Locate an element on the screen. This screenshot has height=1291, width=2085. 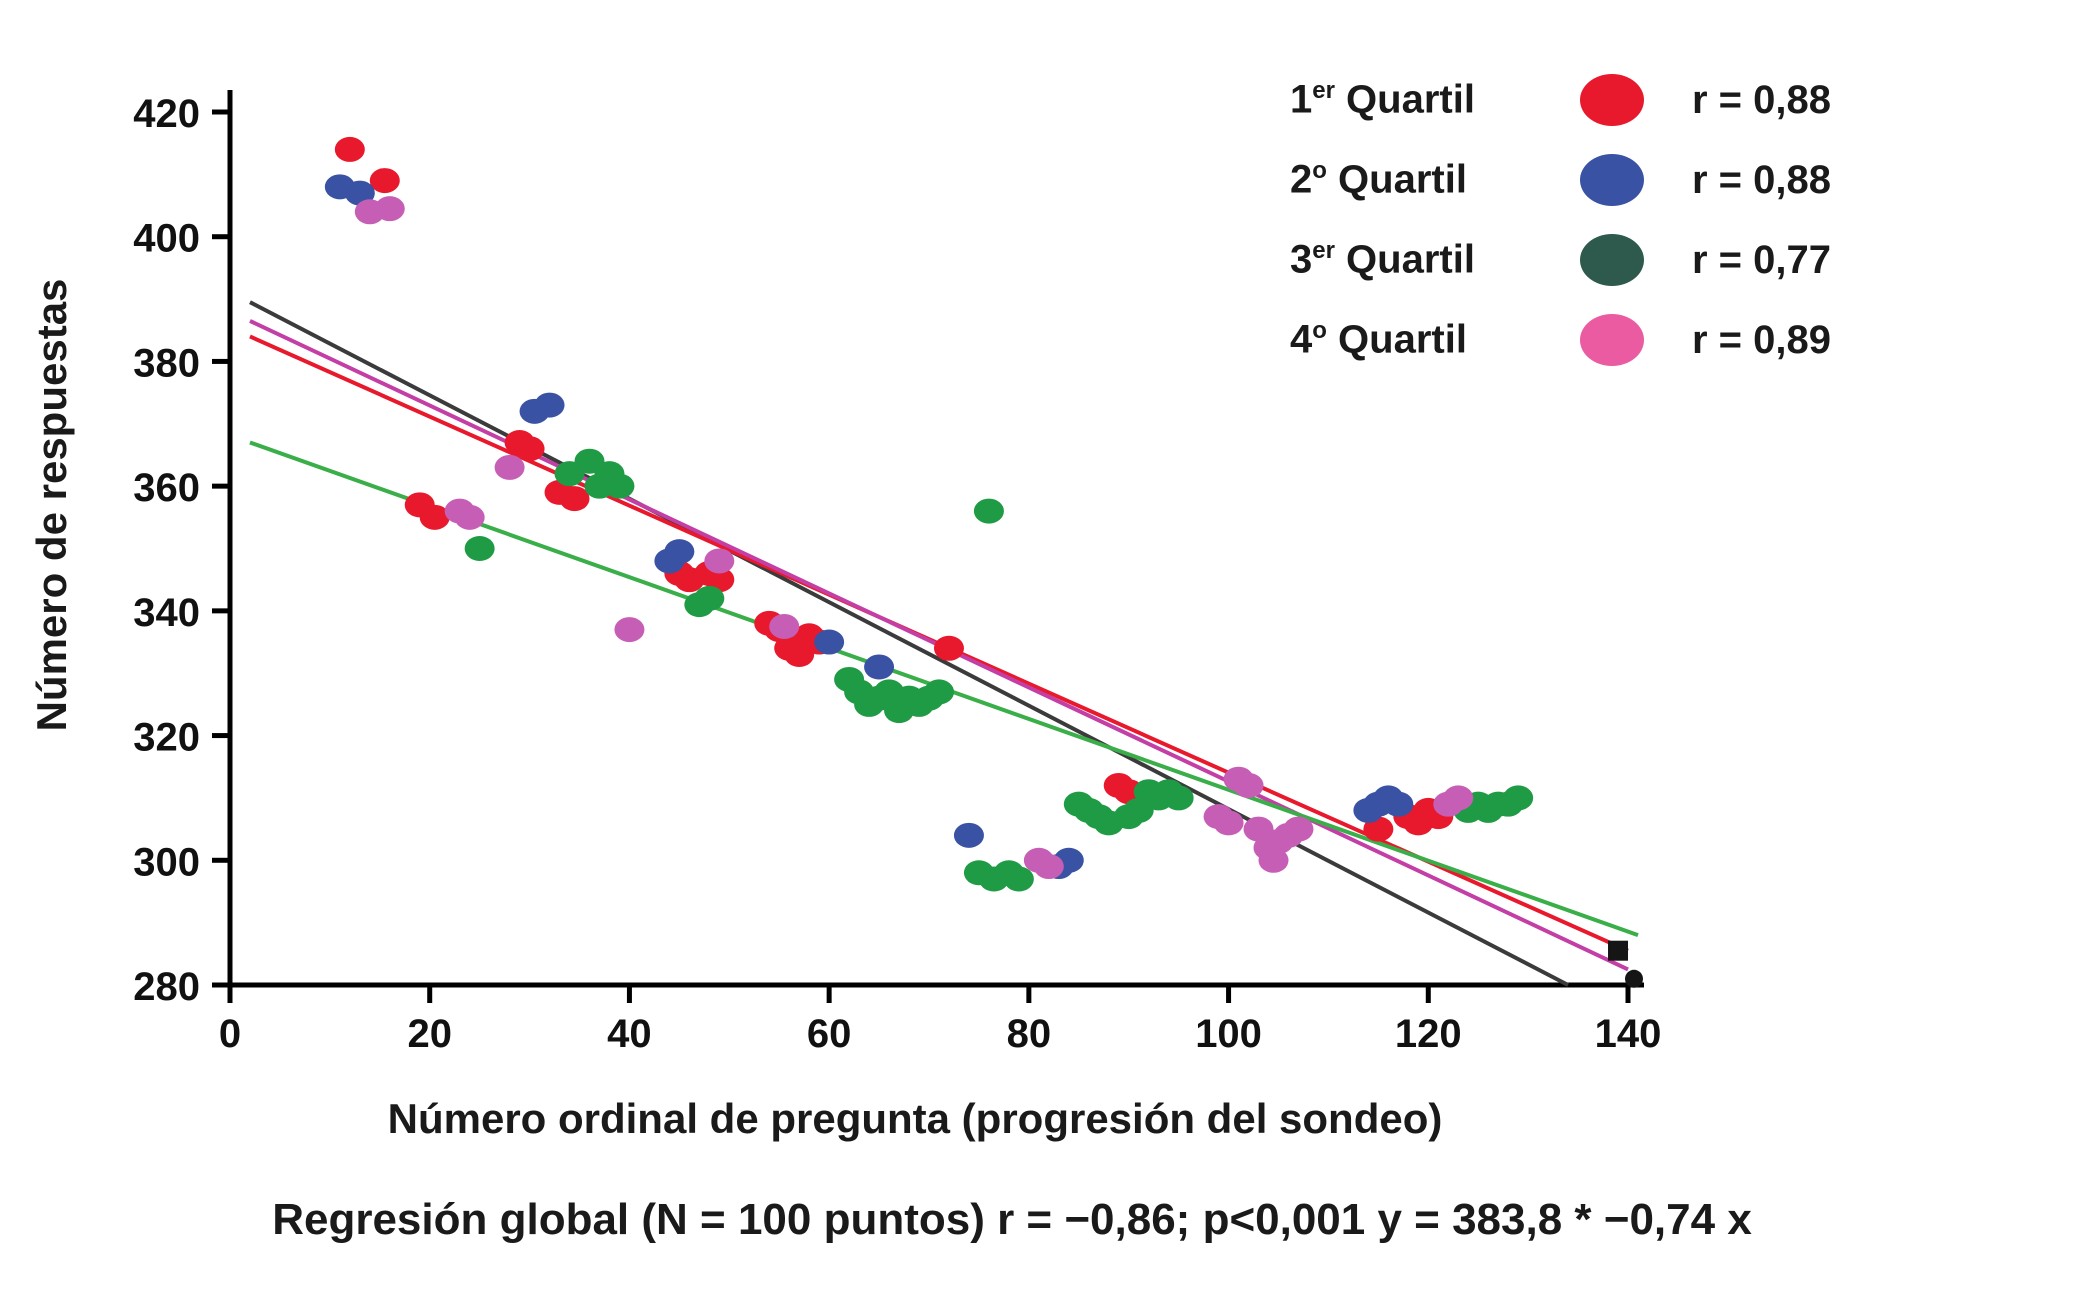
legend-swatch-q2 is located at coordinates (1612, 180).